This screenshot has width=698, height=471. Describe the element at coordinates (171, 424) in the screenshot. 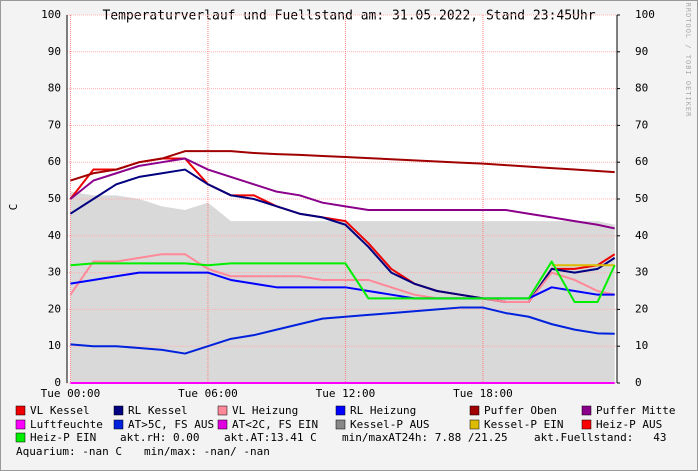

I see `legend-label: AT>5C, FS AUS` at that location.